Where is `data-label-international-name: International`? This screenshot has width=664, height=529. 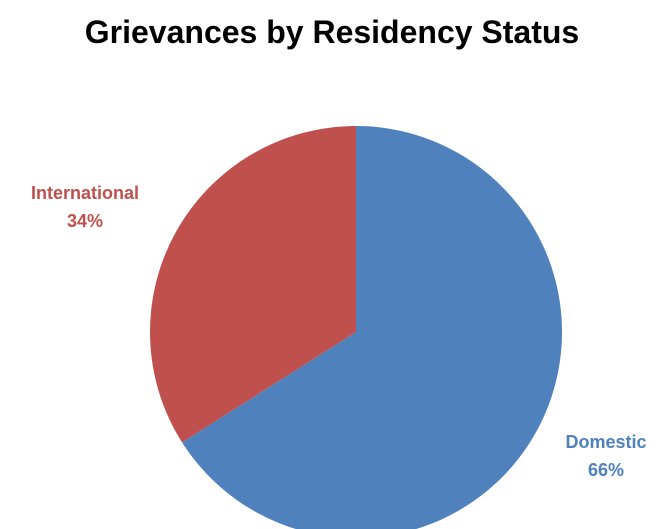 data-label-international-name: International is located at coordinates (85, 193).